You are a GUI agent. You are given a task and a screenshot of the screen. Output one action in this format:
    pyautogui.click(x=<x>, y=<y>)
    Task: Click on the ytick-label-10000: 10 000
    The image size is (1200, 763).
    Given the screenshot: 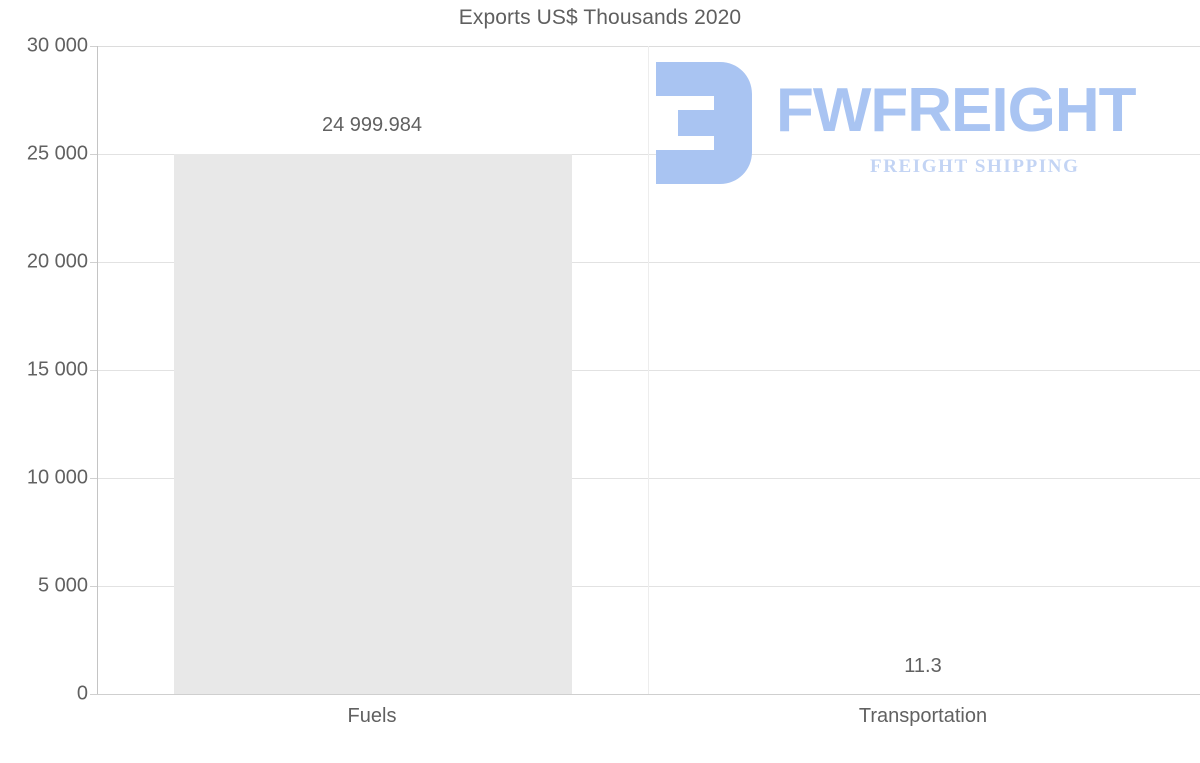 What is the action you would take?
    pyautogui.click(x=57, y=477)
    